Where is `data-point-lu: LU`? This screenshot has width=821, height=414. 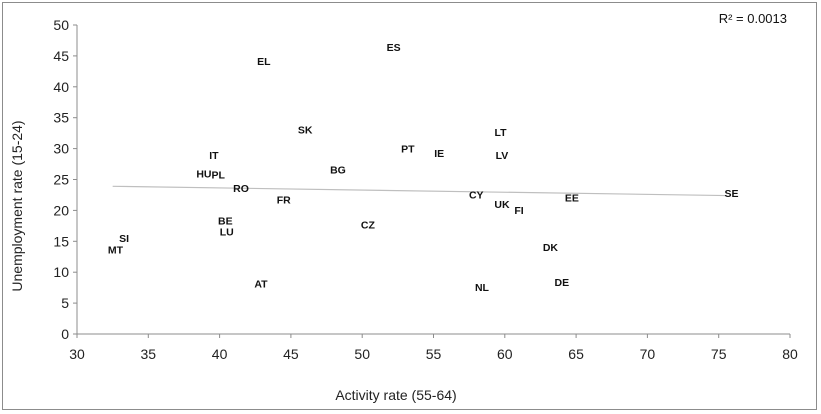 data-point-lu: LU is located at coordinates (227, 232).